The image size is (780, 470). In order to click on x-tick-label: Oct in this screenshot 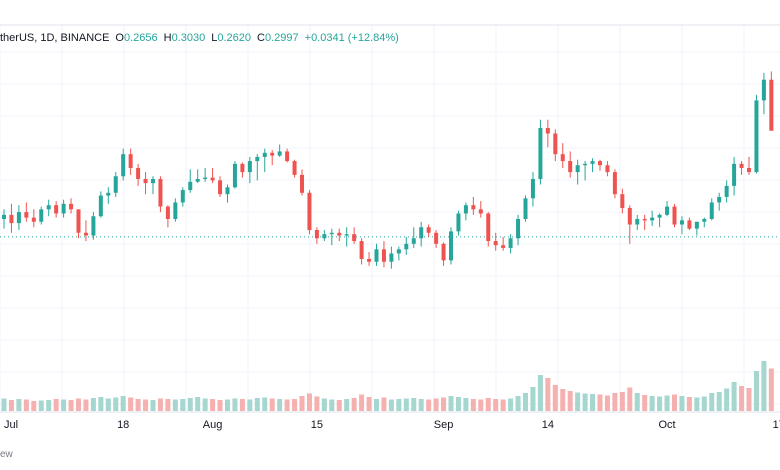, I will do `click(666, 425)`.